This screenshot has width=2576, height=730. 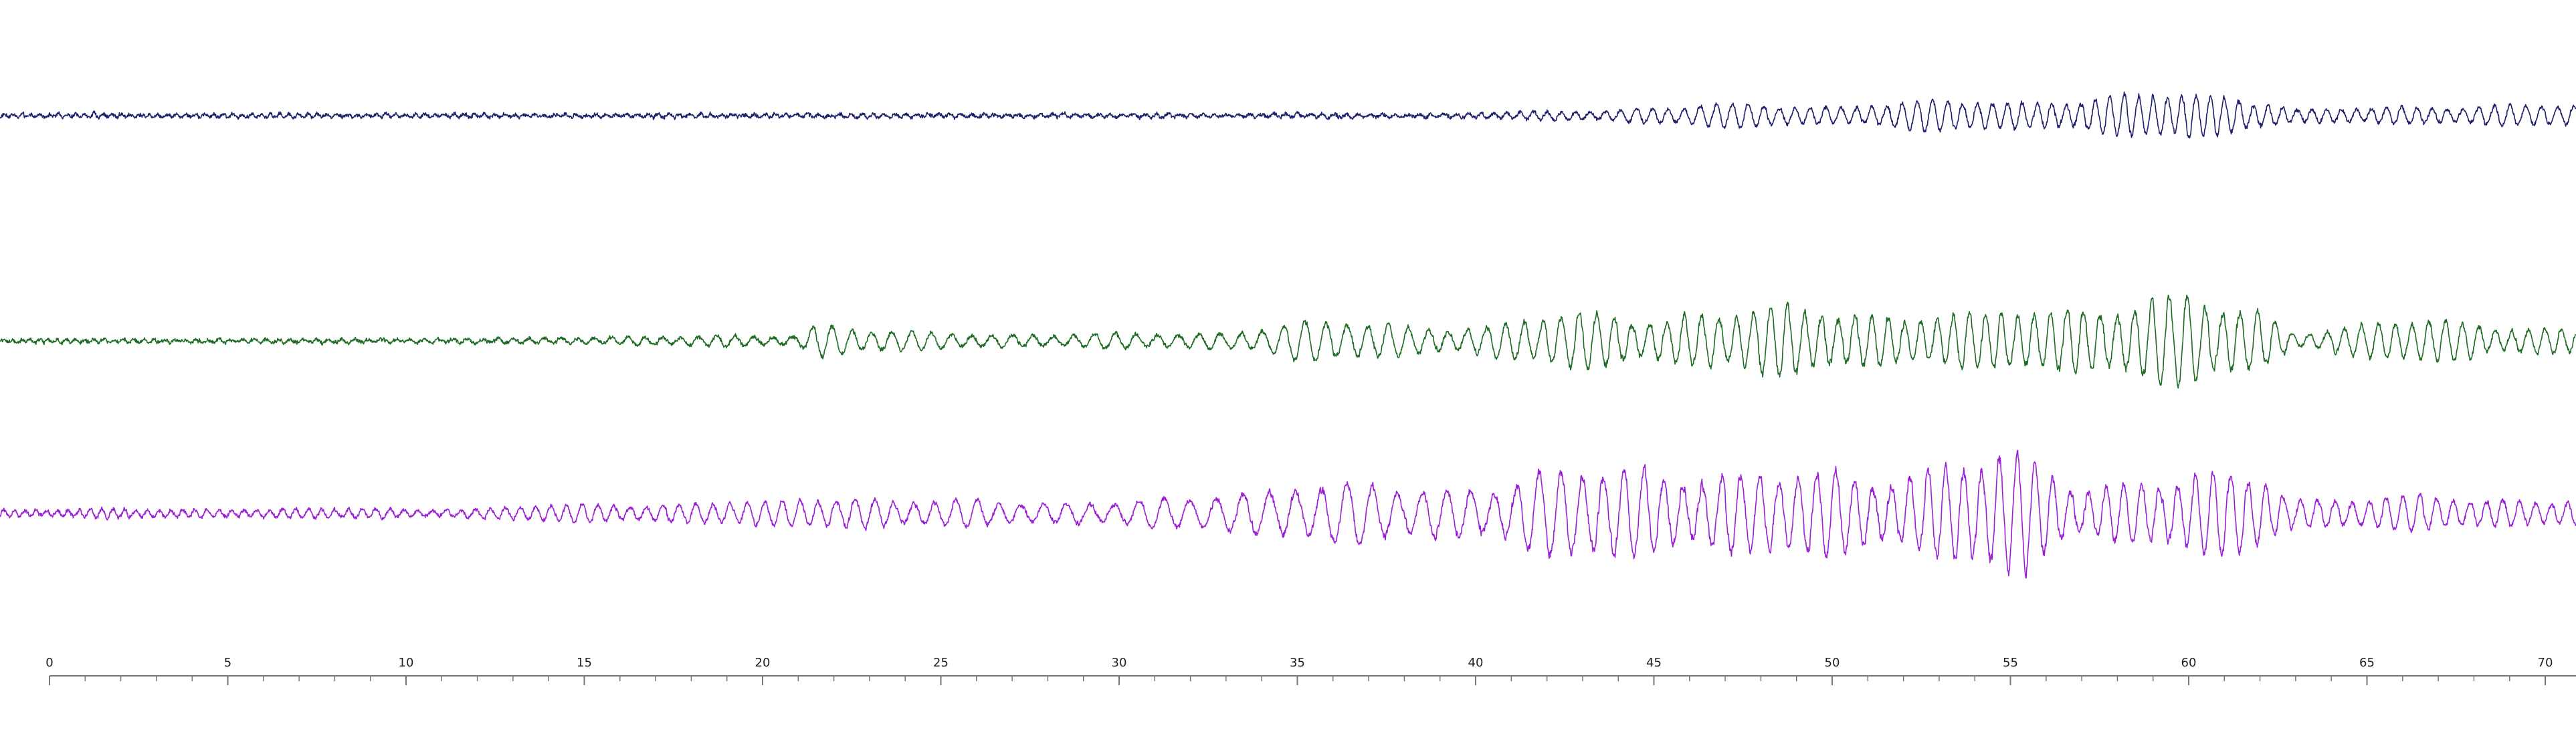 I want to click on x-tick-label: 65, so click(x=2367, y=663).